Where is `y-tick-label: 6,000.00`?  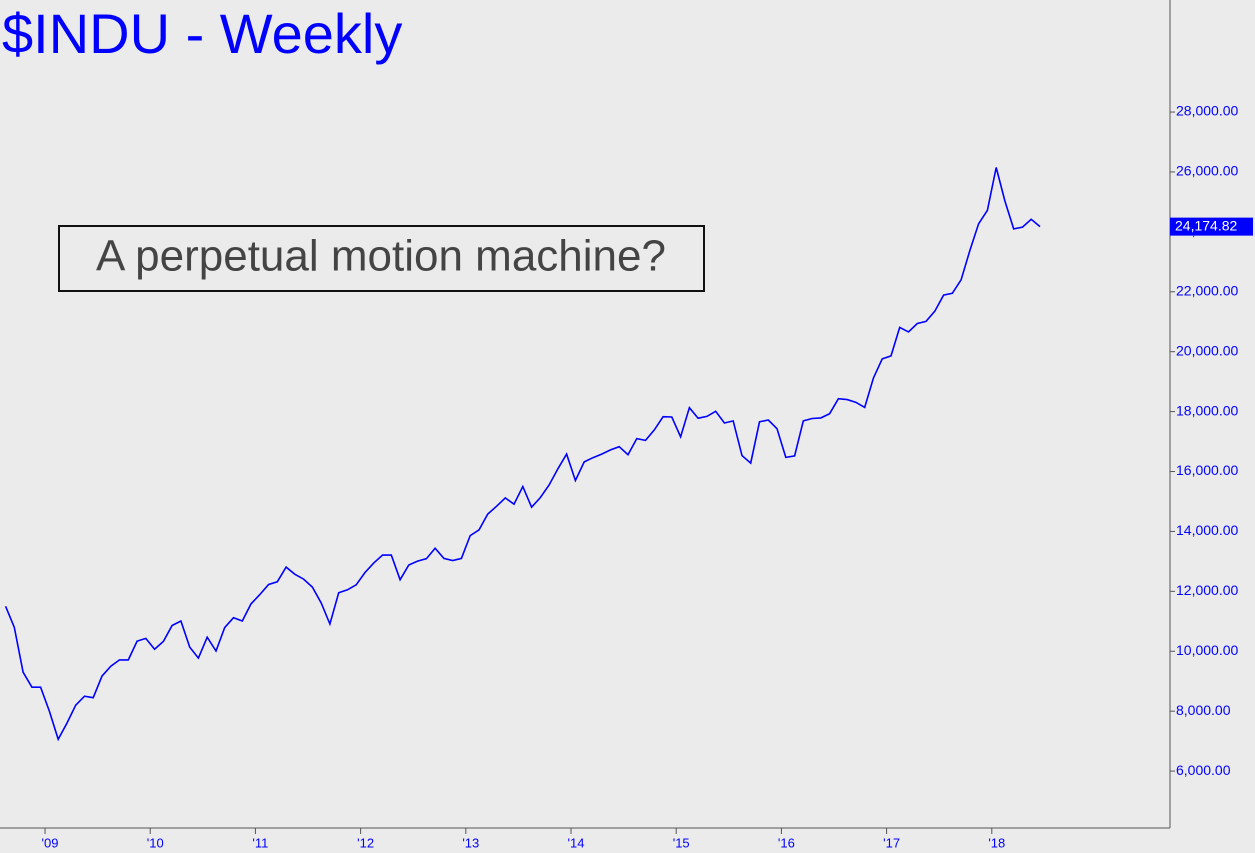
y-tick-label: 6,000.00 is located at coordinates (1203, 770).